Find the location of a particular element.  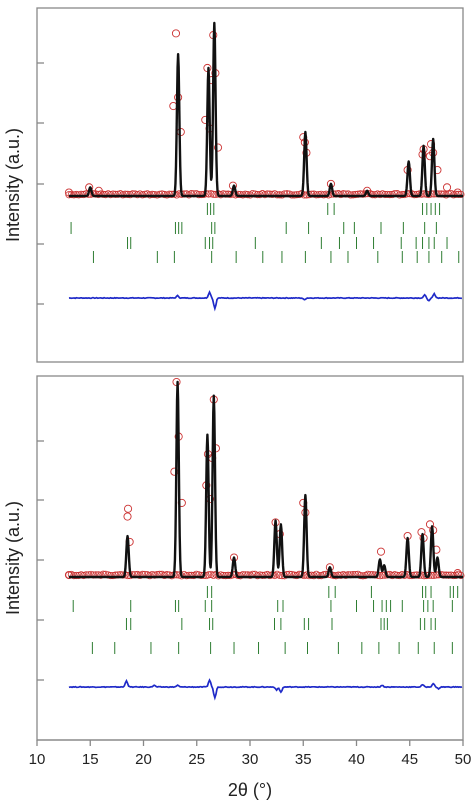

x-tick-label: 25 is located at coordinates (196, 759).